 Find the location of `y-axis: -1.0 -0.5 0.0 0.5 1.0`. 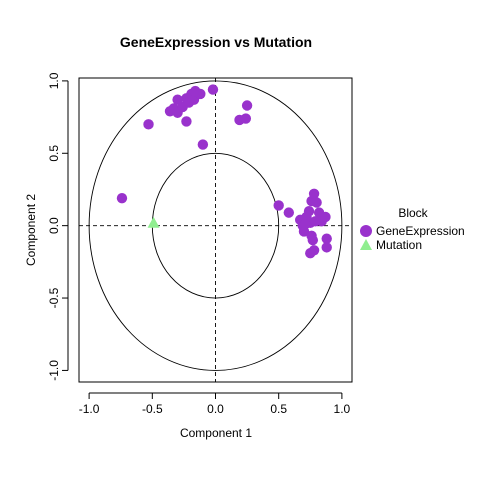

y-axis: -1.0 -0.5 0.0 0.5 1.0 is located at coordinates (58, 226).